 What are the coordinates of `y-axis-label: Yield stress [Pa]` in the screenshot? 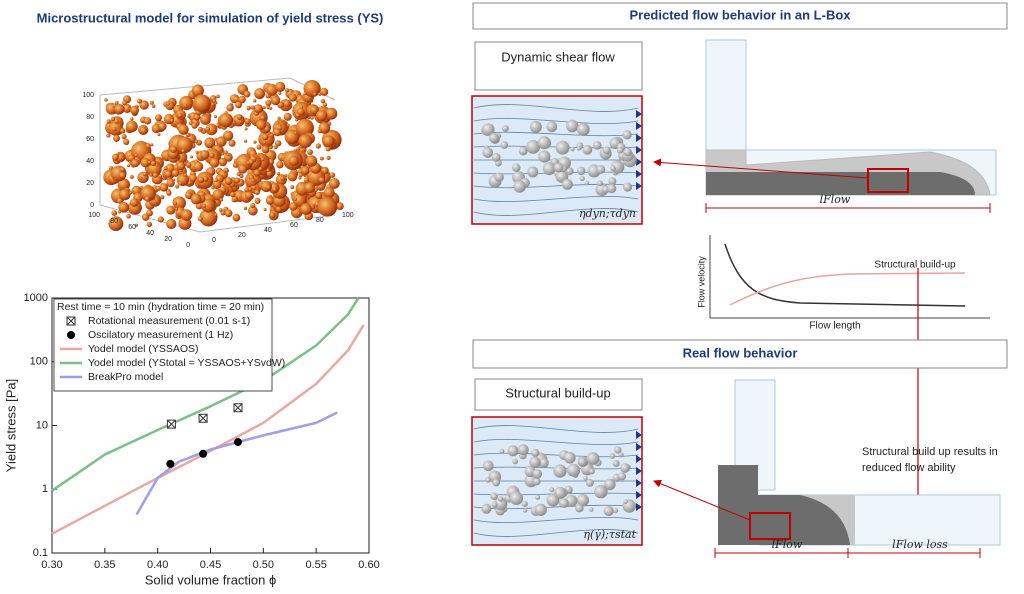 It's located at (10, 425).